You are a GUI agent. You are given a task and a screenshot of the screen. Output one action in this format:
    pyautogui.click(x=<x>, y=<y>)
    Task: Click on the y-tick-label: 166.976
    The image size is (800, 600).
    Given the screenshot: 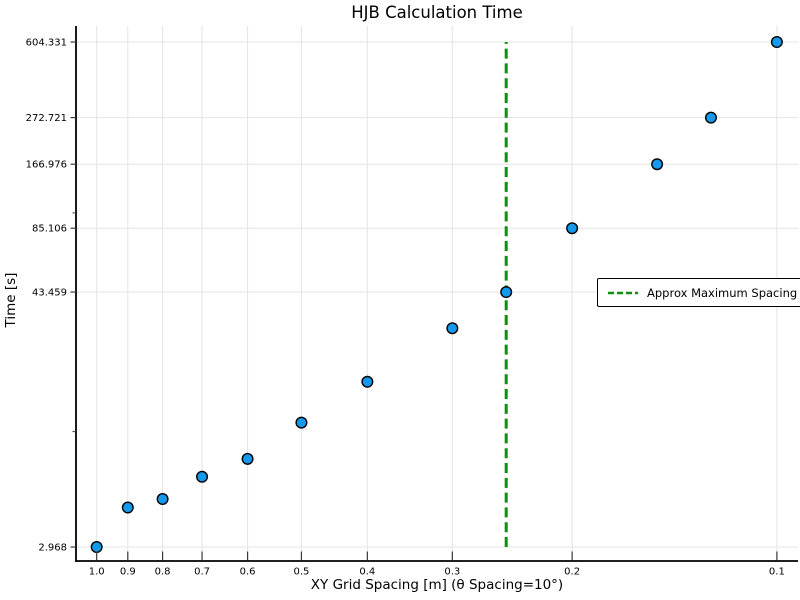 What is the action you would take?
    pyautogui.click(x=46, y=165)
    